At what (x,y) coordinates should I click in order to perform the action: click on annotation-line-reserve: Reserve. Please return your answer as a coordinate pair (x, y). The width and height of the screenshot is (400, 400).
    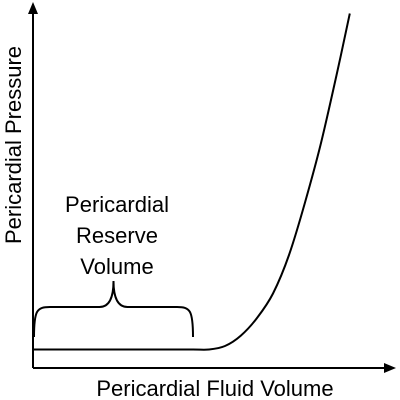
    Looking at the image, I should click on (117, 235).